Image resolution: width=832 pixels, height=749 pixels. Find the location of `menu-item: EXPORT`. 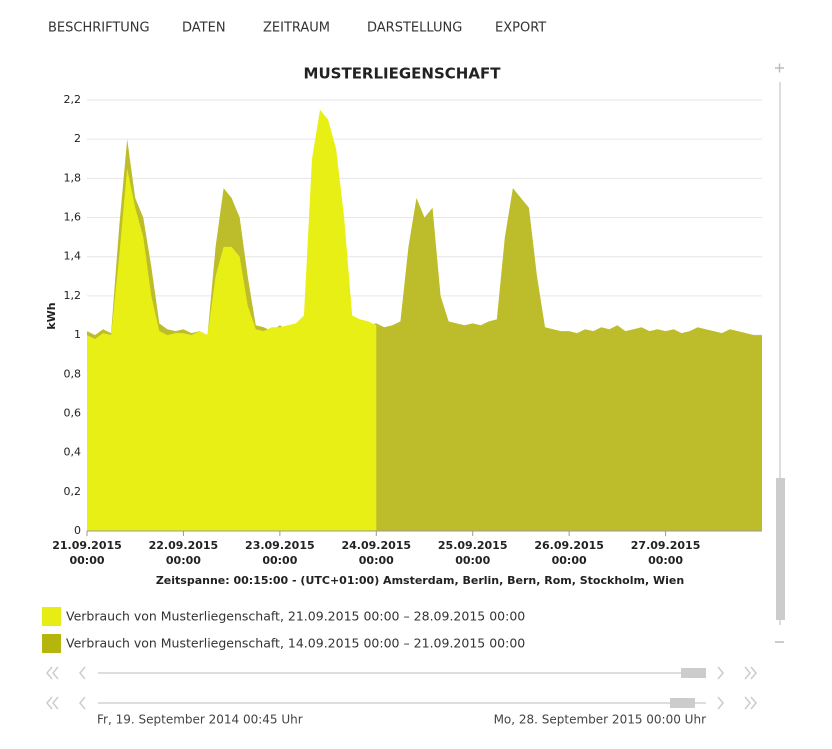

menu-item: EXPORT is located at coordinates (520, 28).